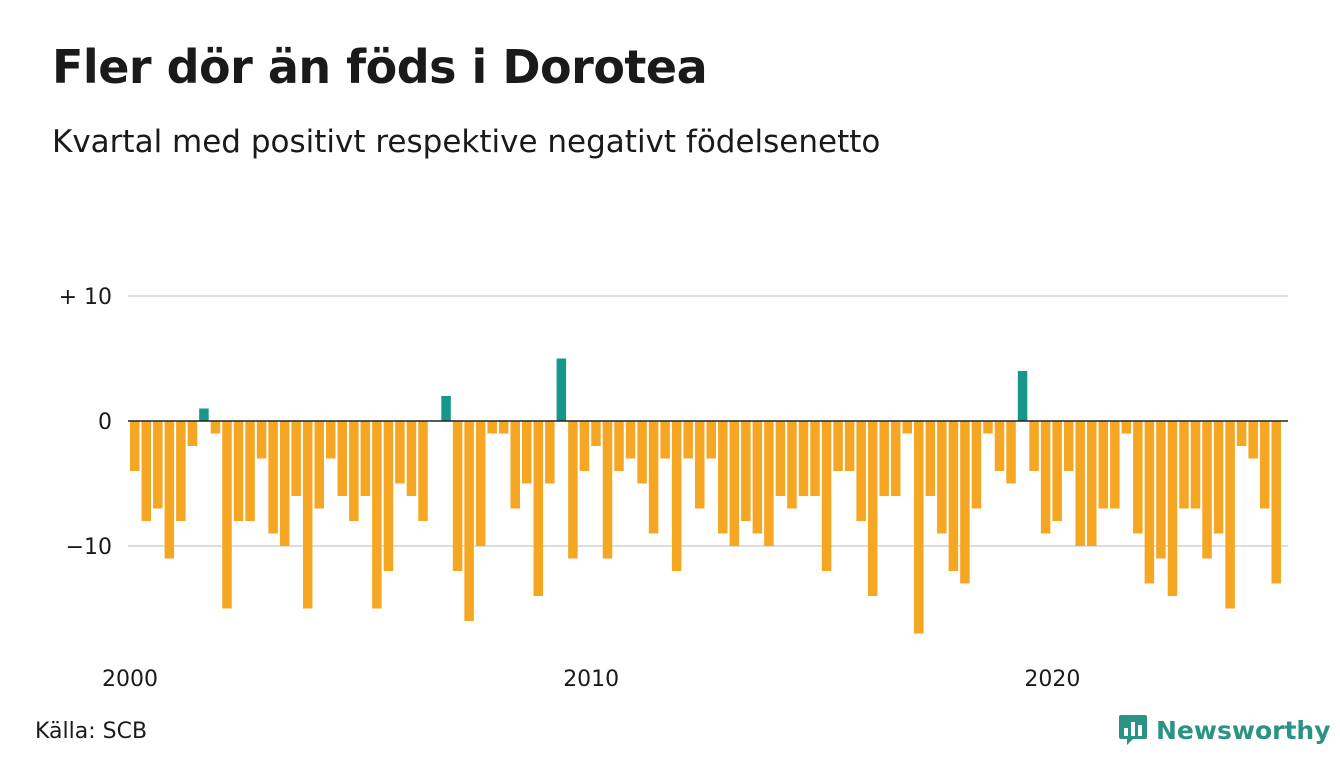 The height and width of the screenshot is (780, 1340). What do you see at coordinates (380, 67) in the screenshot?
I see `chart-title: Fler dör än föds i Dorotea` at bounding box center [380, 67].